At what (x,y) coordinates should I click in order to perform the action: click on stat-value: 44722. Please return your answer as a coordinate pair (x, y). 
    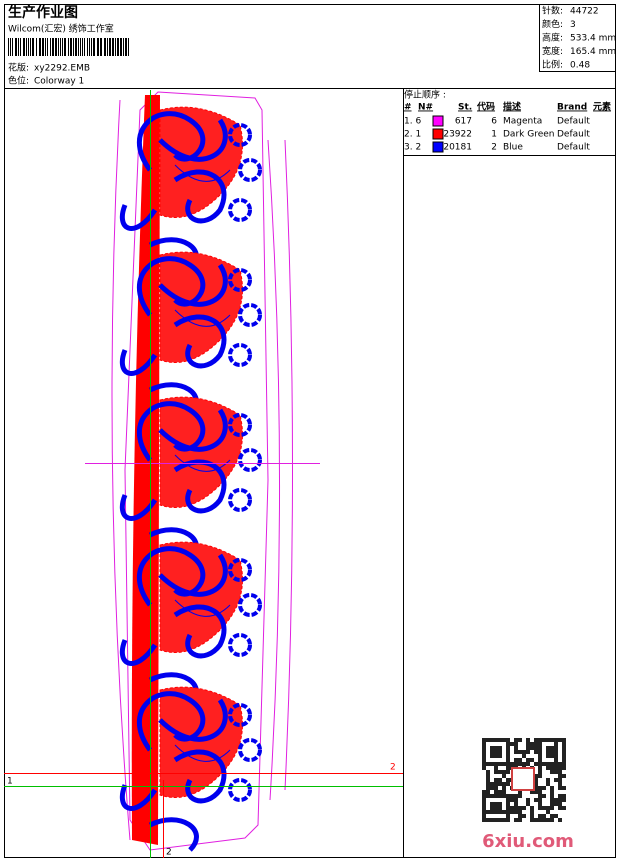
    Looking at the image, I should click on (584, 12).